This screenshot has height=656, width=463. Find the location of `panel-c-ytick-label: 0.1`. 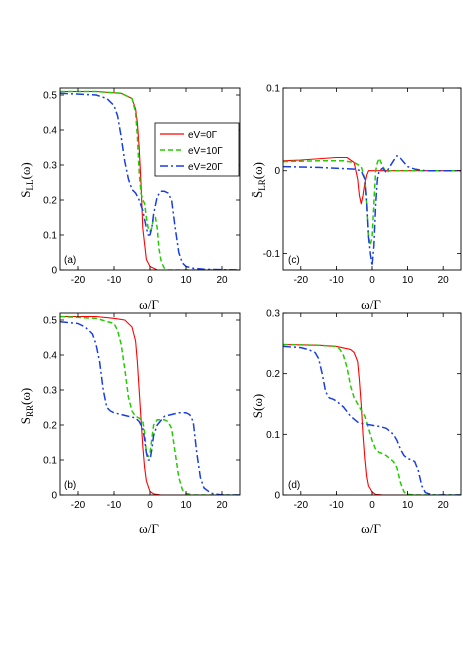

panel-c-ytick-label: 0.1 is located at coordinates (273, 89).